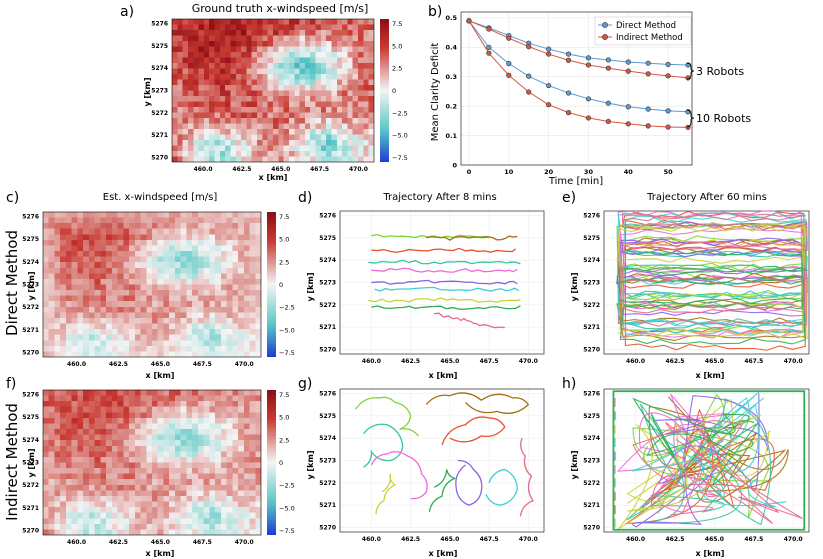 This screenshot has height=559, width=823. Describe the element at coordinates (152, 462) in the screenshot. I see `panel-f-heatmap` at that location.